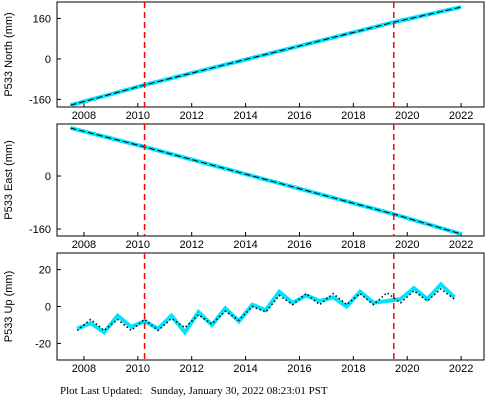 The height and width of the screenshot is (405, 488). What do you see at coordinates (43, 344) in the screenshot?
I see `y-tick-label: -20` at bounding box center [43, 344].